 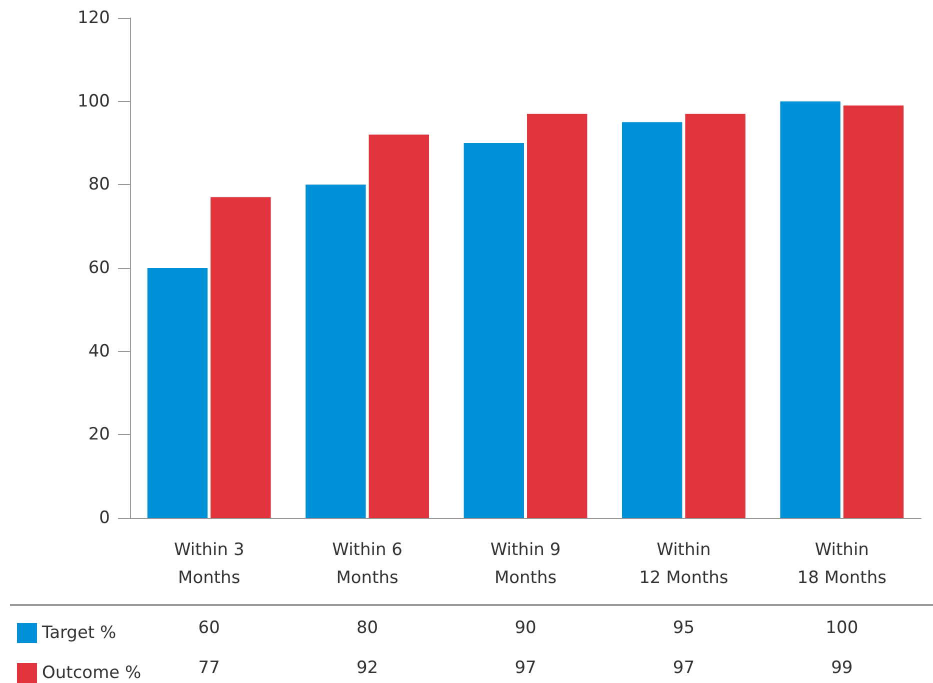 I want to click on data-label: 60, so click(x=209, y=628).